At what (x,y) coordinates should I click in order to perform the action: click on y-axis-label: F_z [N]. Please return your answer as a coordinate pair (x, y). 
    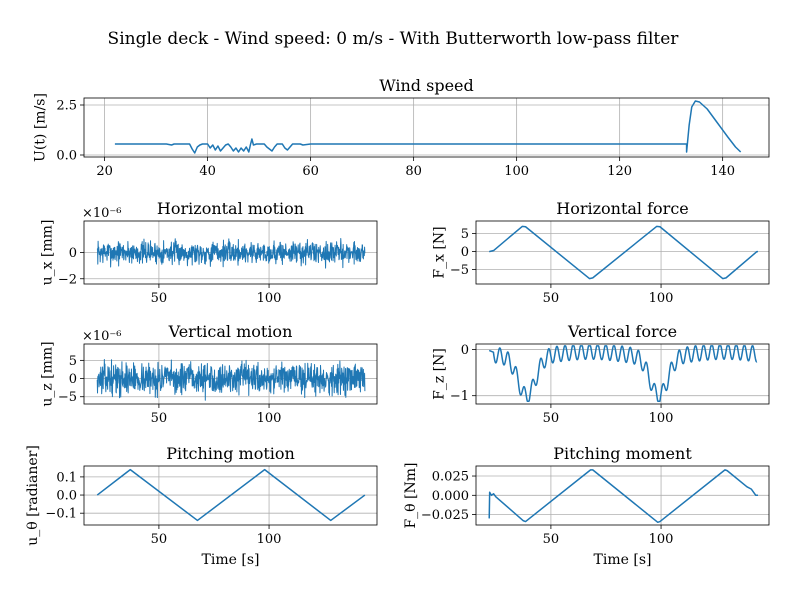
    Looking at the image, I should click on (440, 374).